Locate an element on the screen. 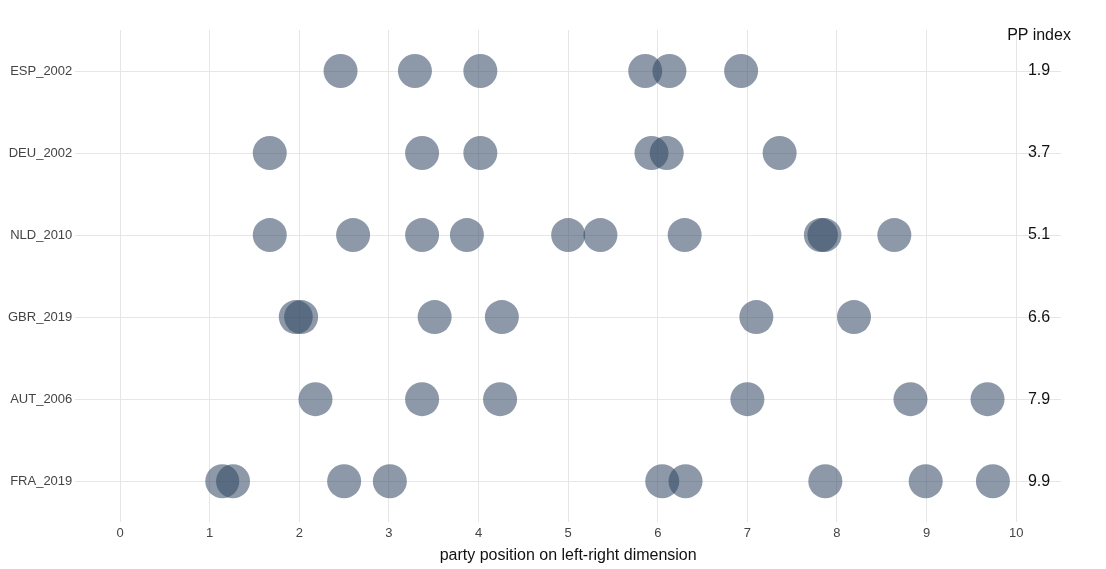 The height and width of the screenshot is (569, 1106). y-tick-label: DEU_2002 is located at coordinates (40, 152).